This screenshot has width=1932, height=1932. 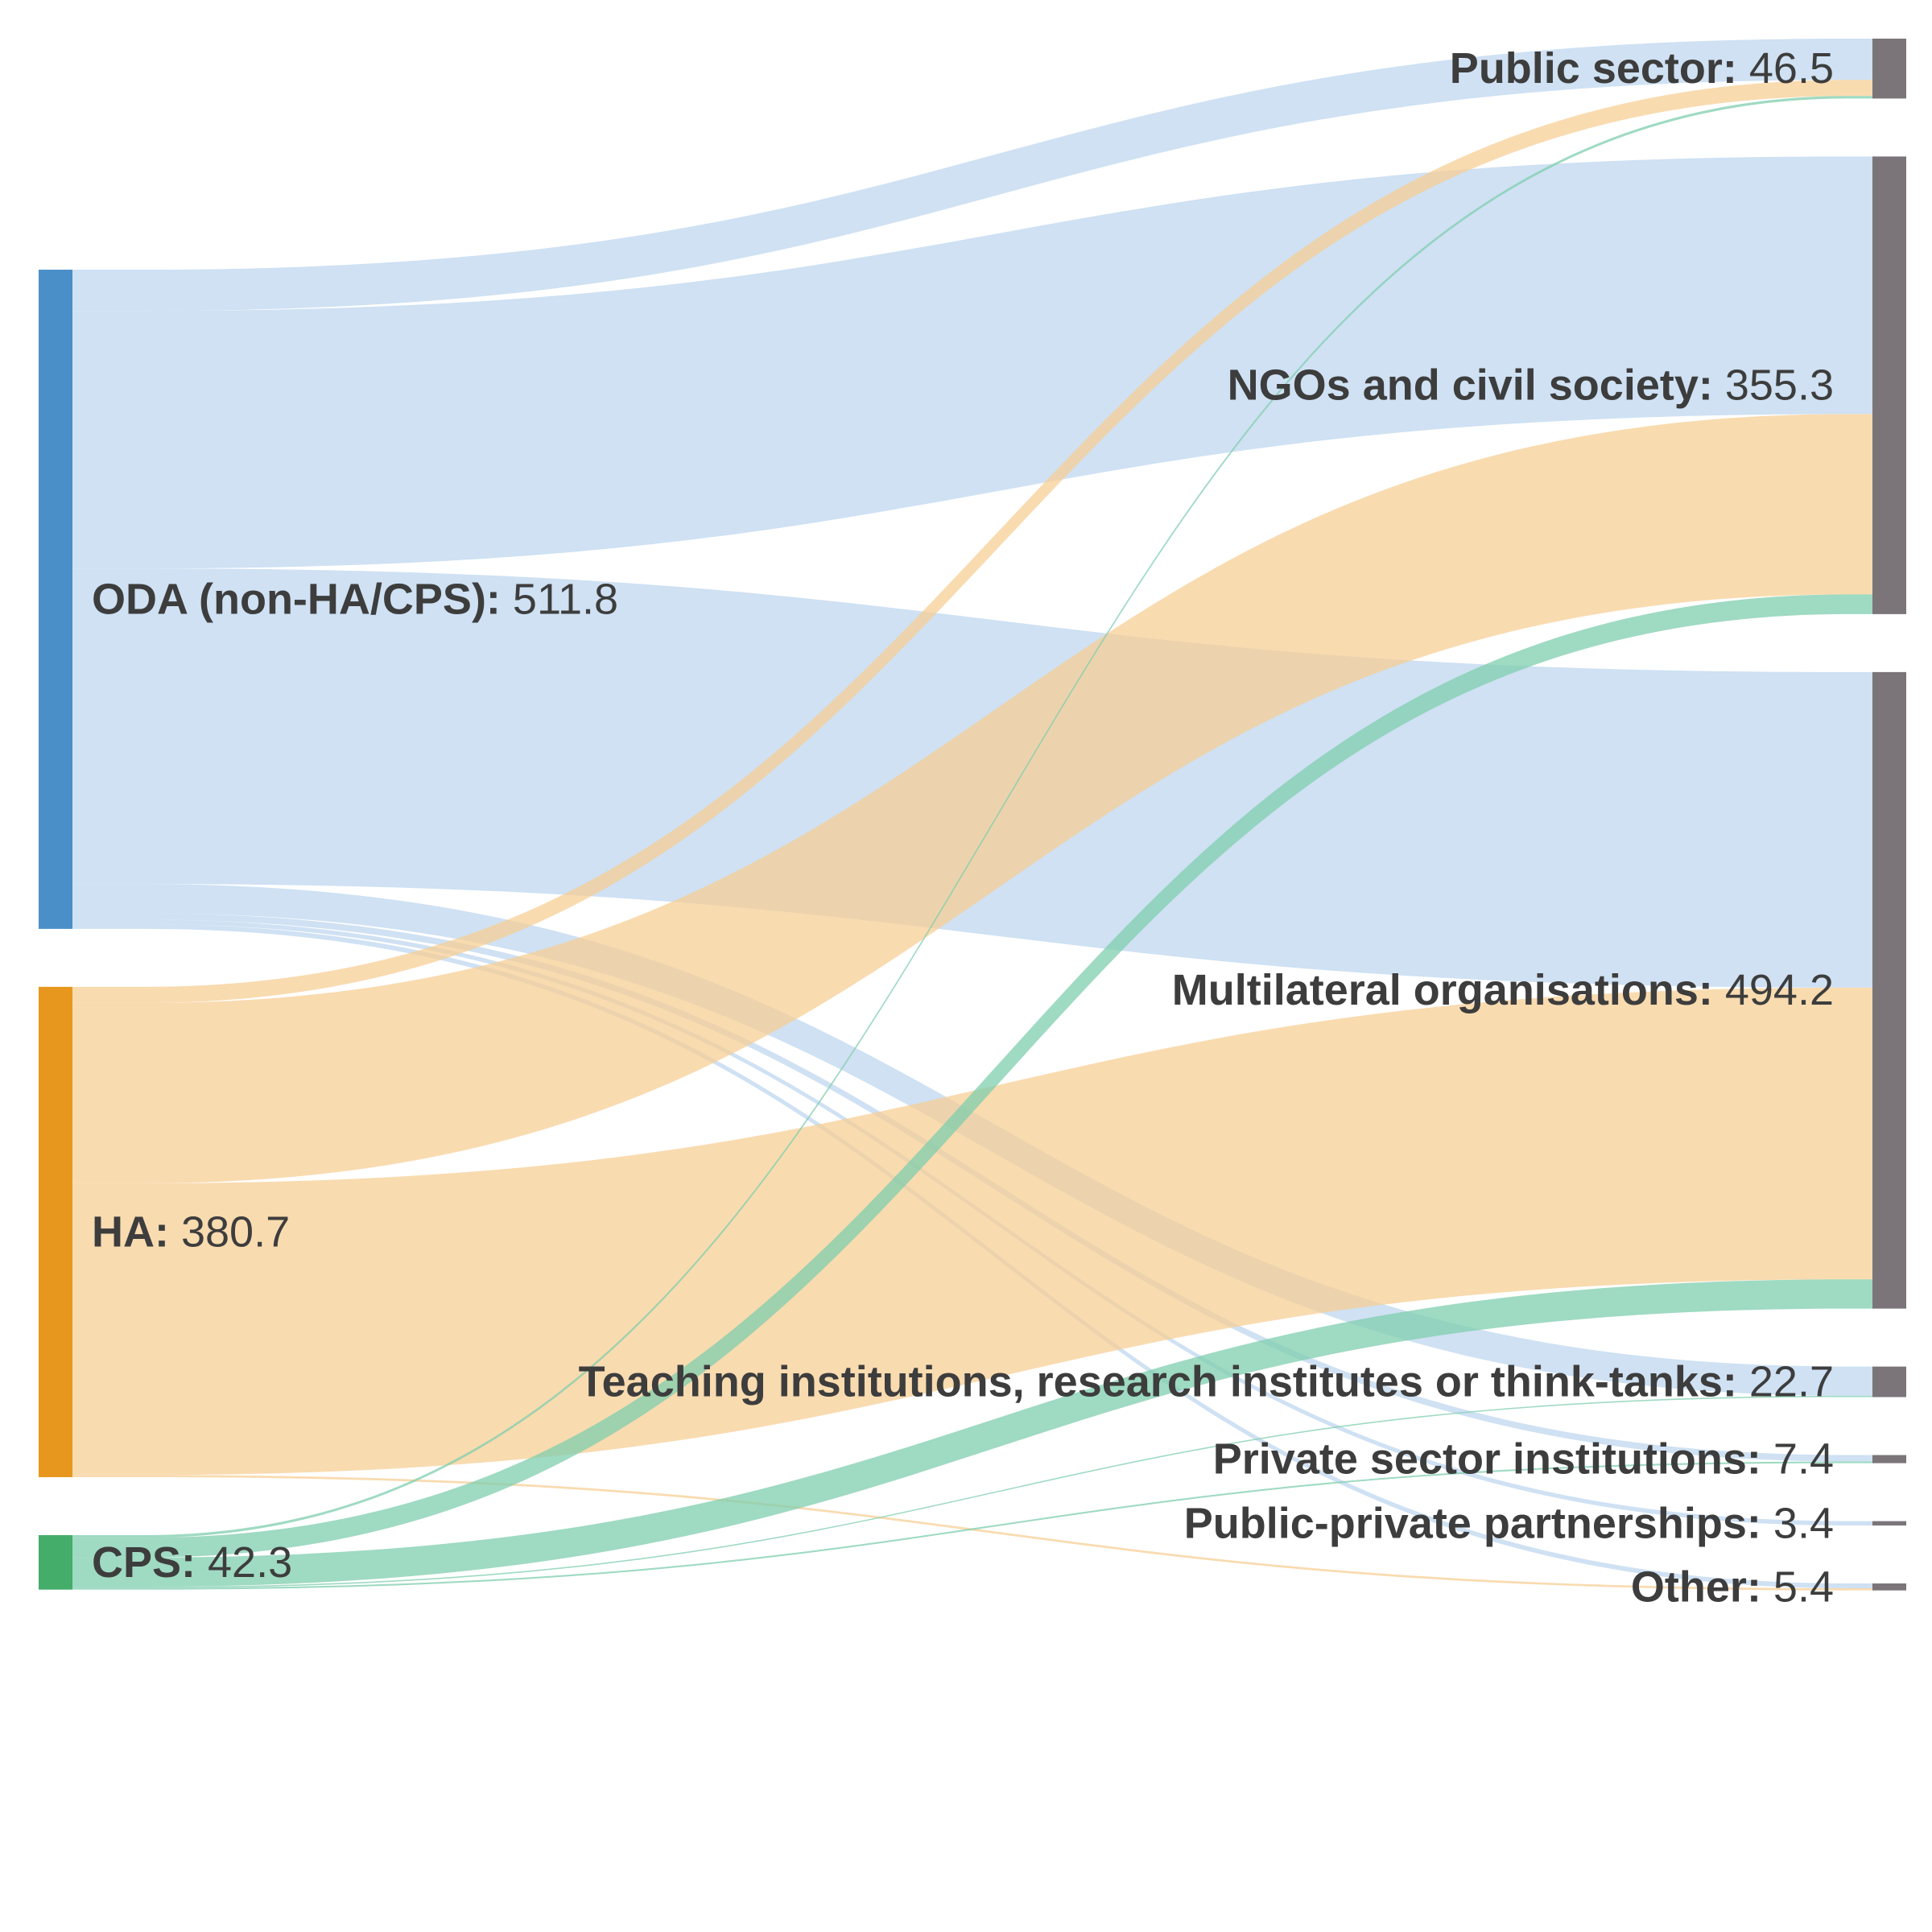 I want to click on link-oda-to-pub, so click(x=972, y=175).